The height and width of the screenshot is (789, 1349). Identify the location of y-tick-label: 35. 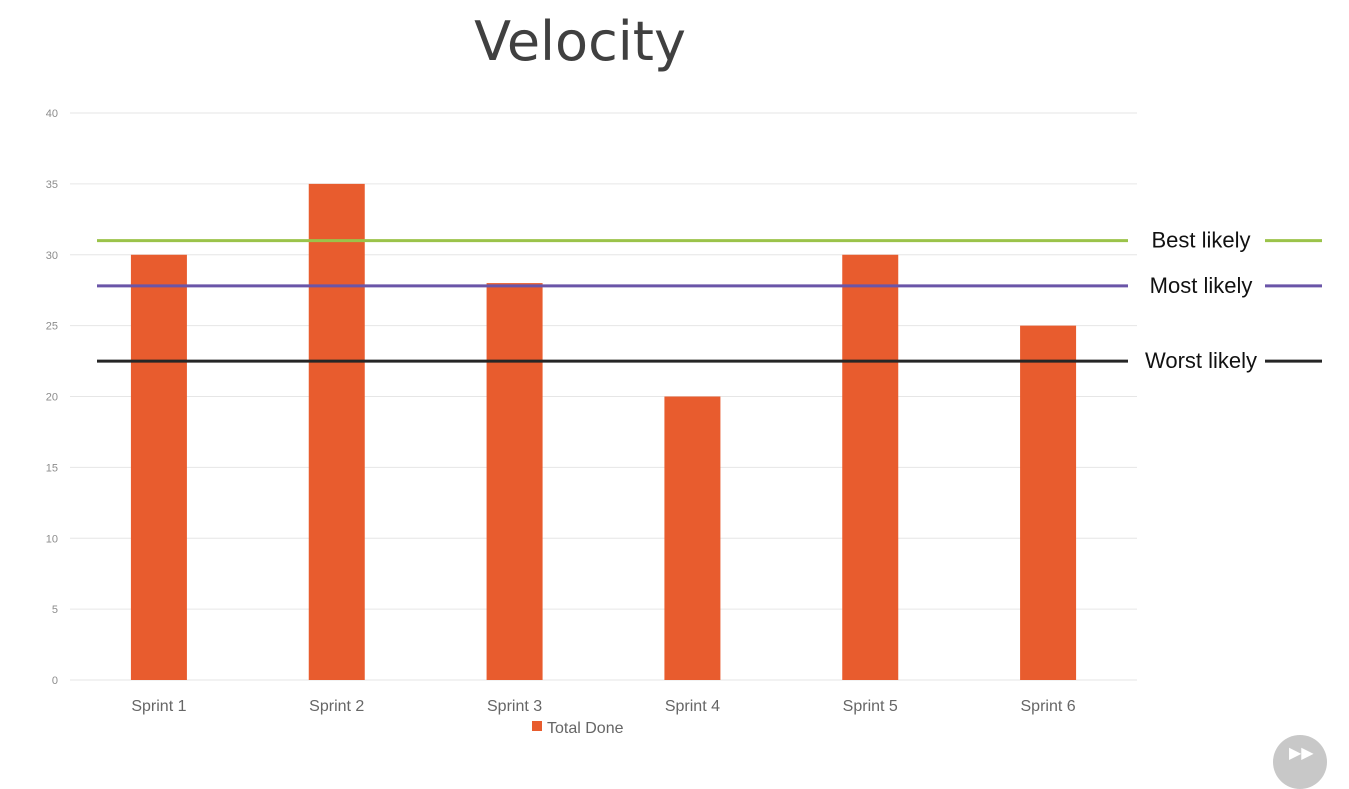
(52, 185).